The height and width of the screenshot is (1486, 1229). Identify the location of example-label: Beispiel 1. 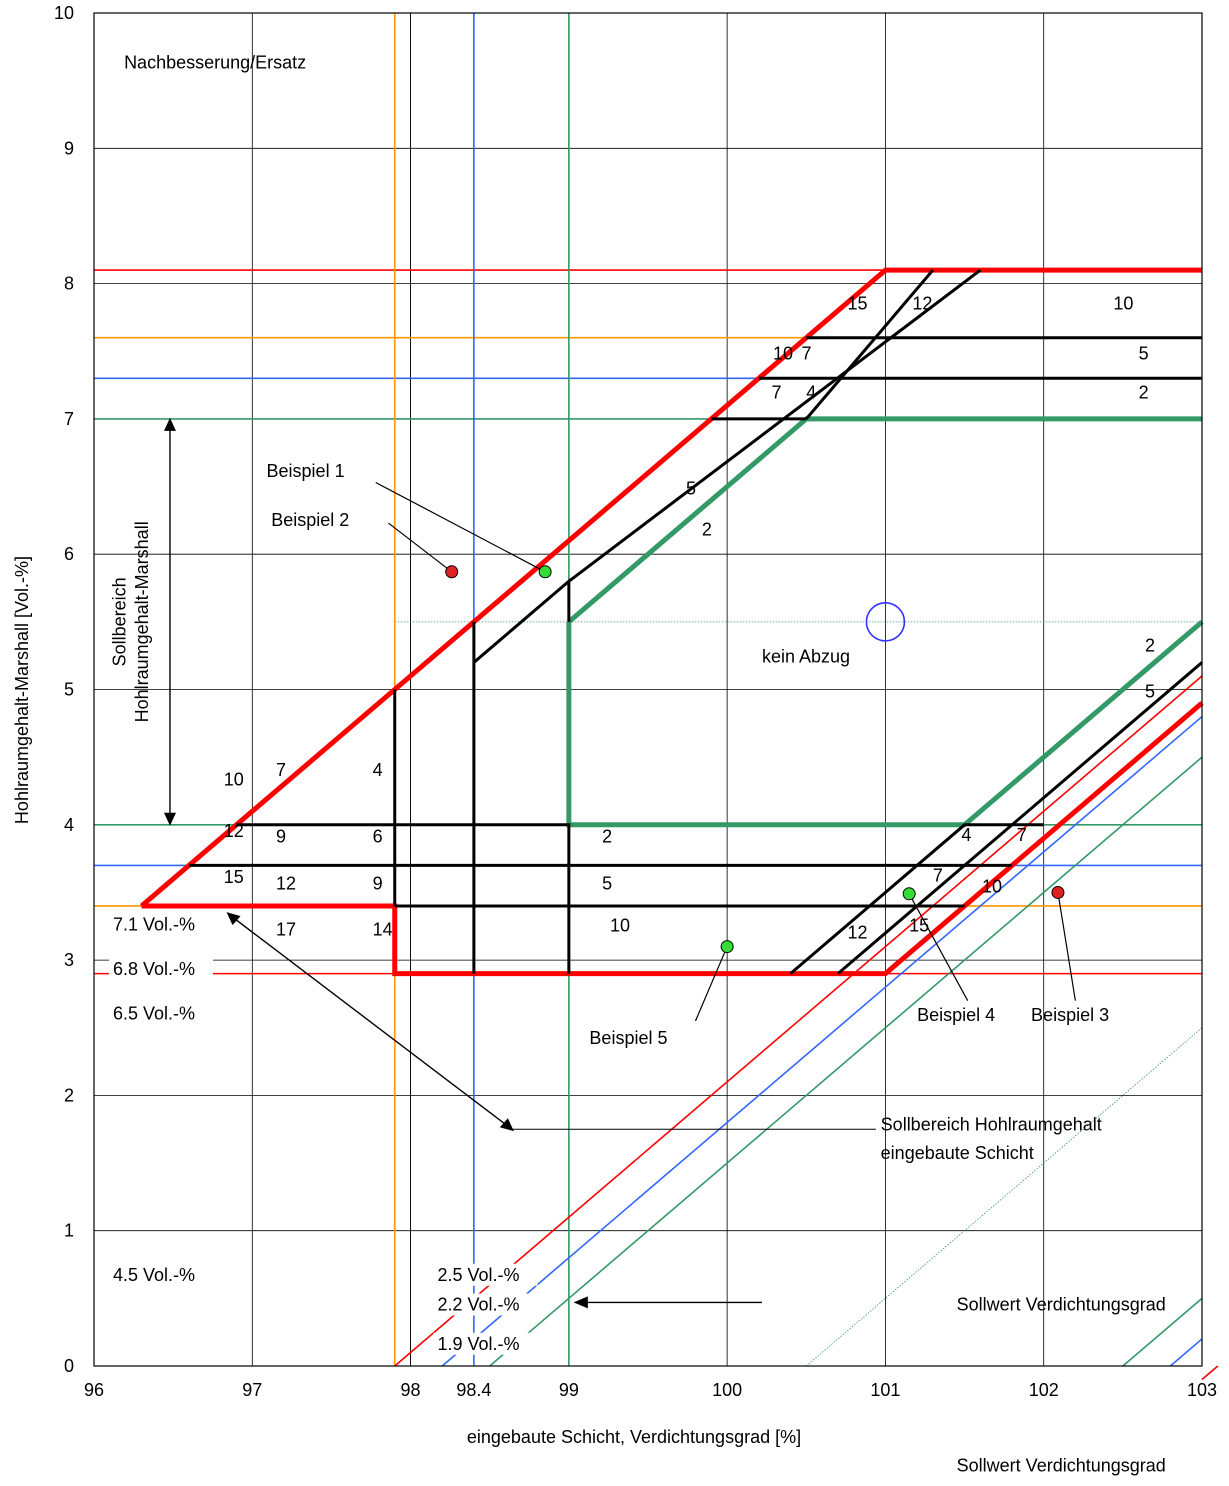
(306, 471).